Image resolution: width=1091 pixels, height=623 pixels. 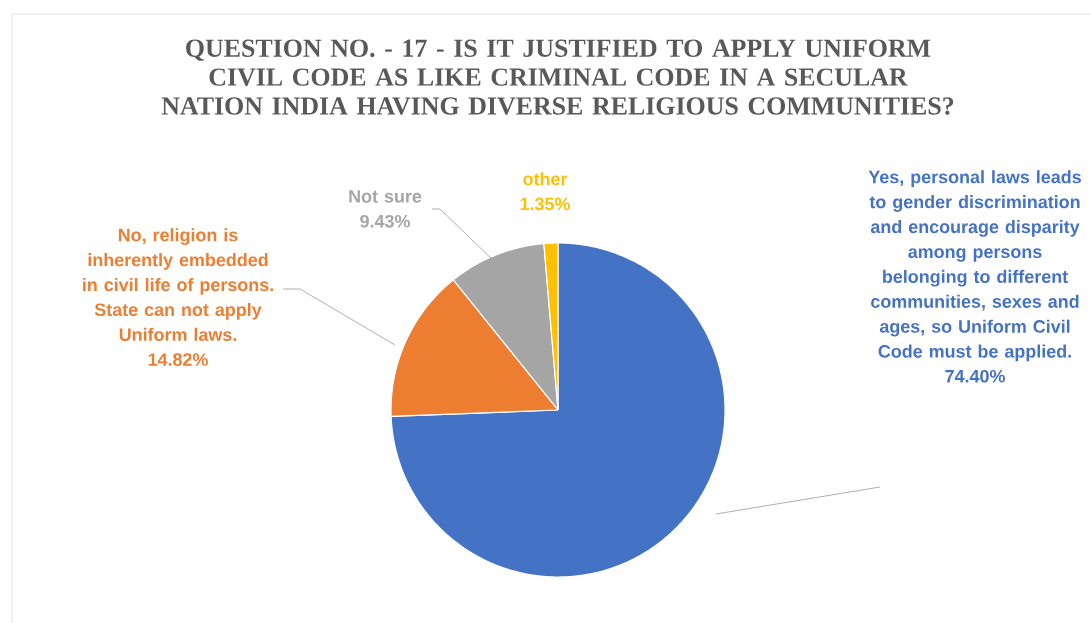 What do you see at coordinates (178, 284) in the screenshot?
I see `slice-label: No, religion is inherently embedded in civil life of persons. State can not apply Uniform laws.` at bounding box center [178, 284].